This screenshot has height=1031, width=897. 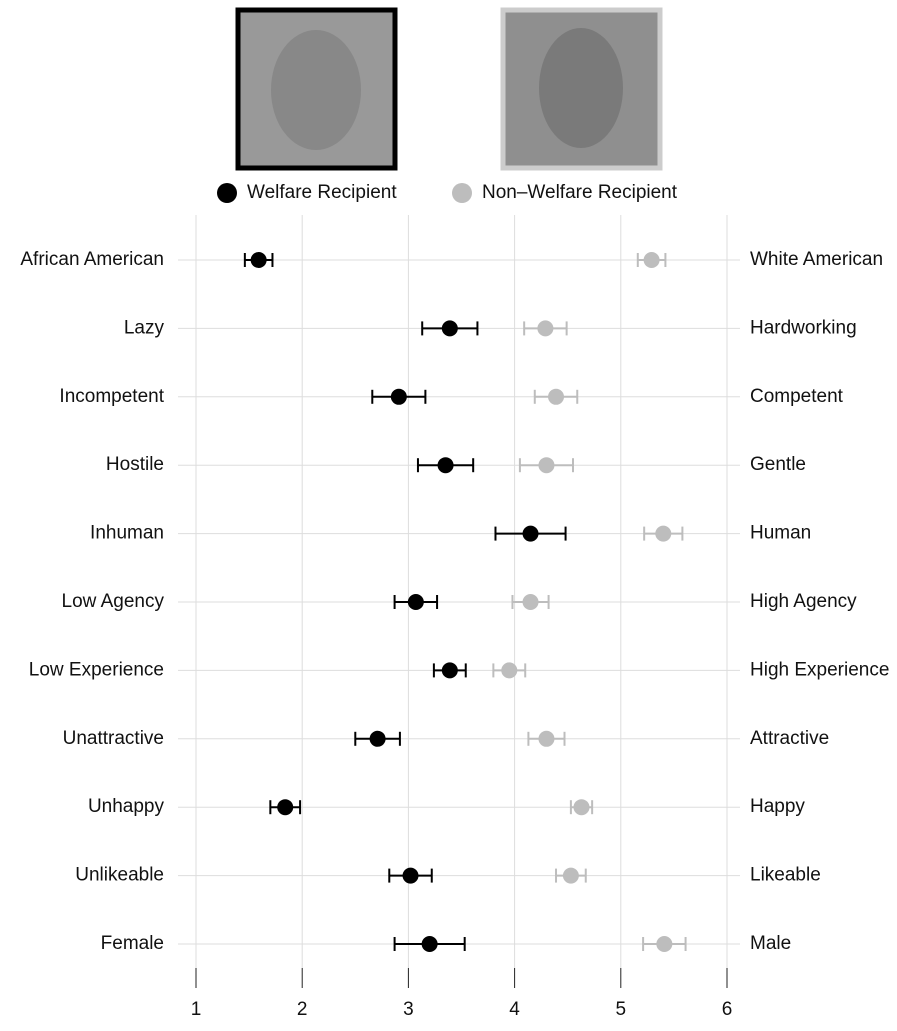 What do you see at coordinates (132, 943) in the screenshot?
I see `left-label: Female` at bounding box center [132, 943].